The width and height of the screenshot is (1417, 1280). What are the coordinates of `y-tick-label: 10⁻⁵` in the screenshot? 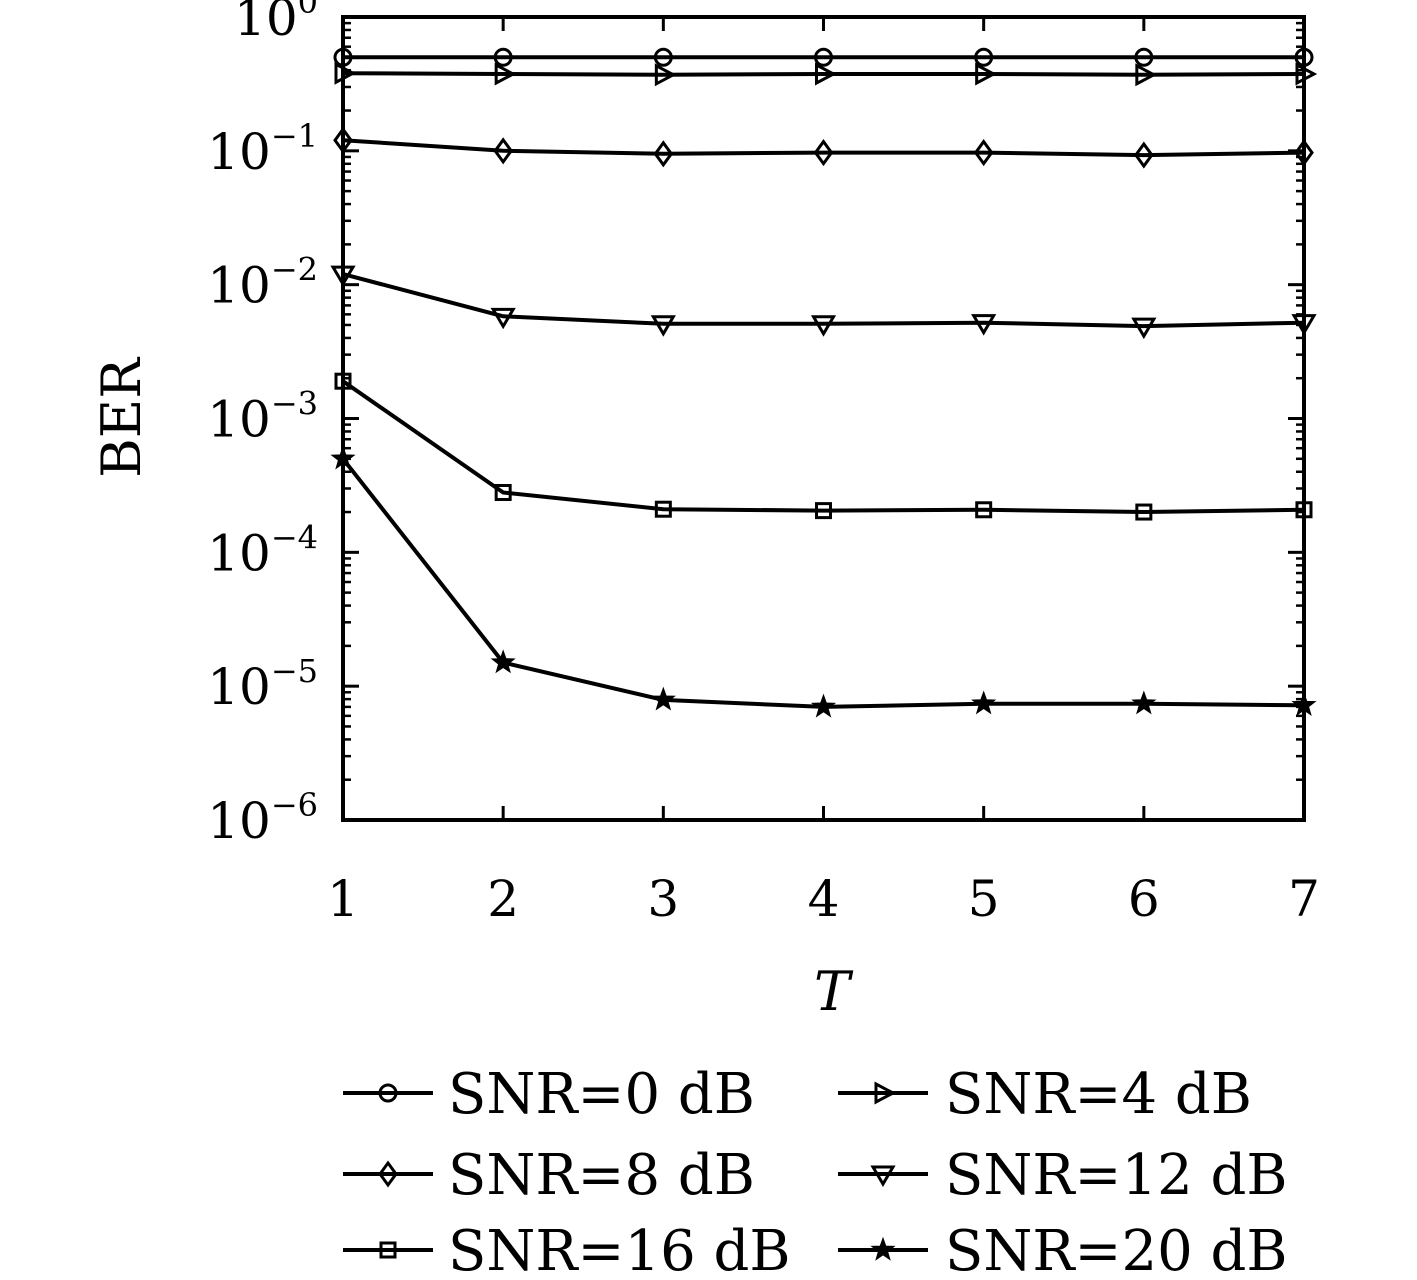 It's located at (262, 684).